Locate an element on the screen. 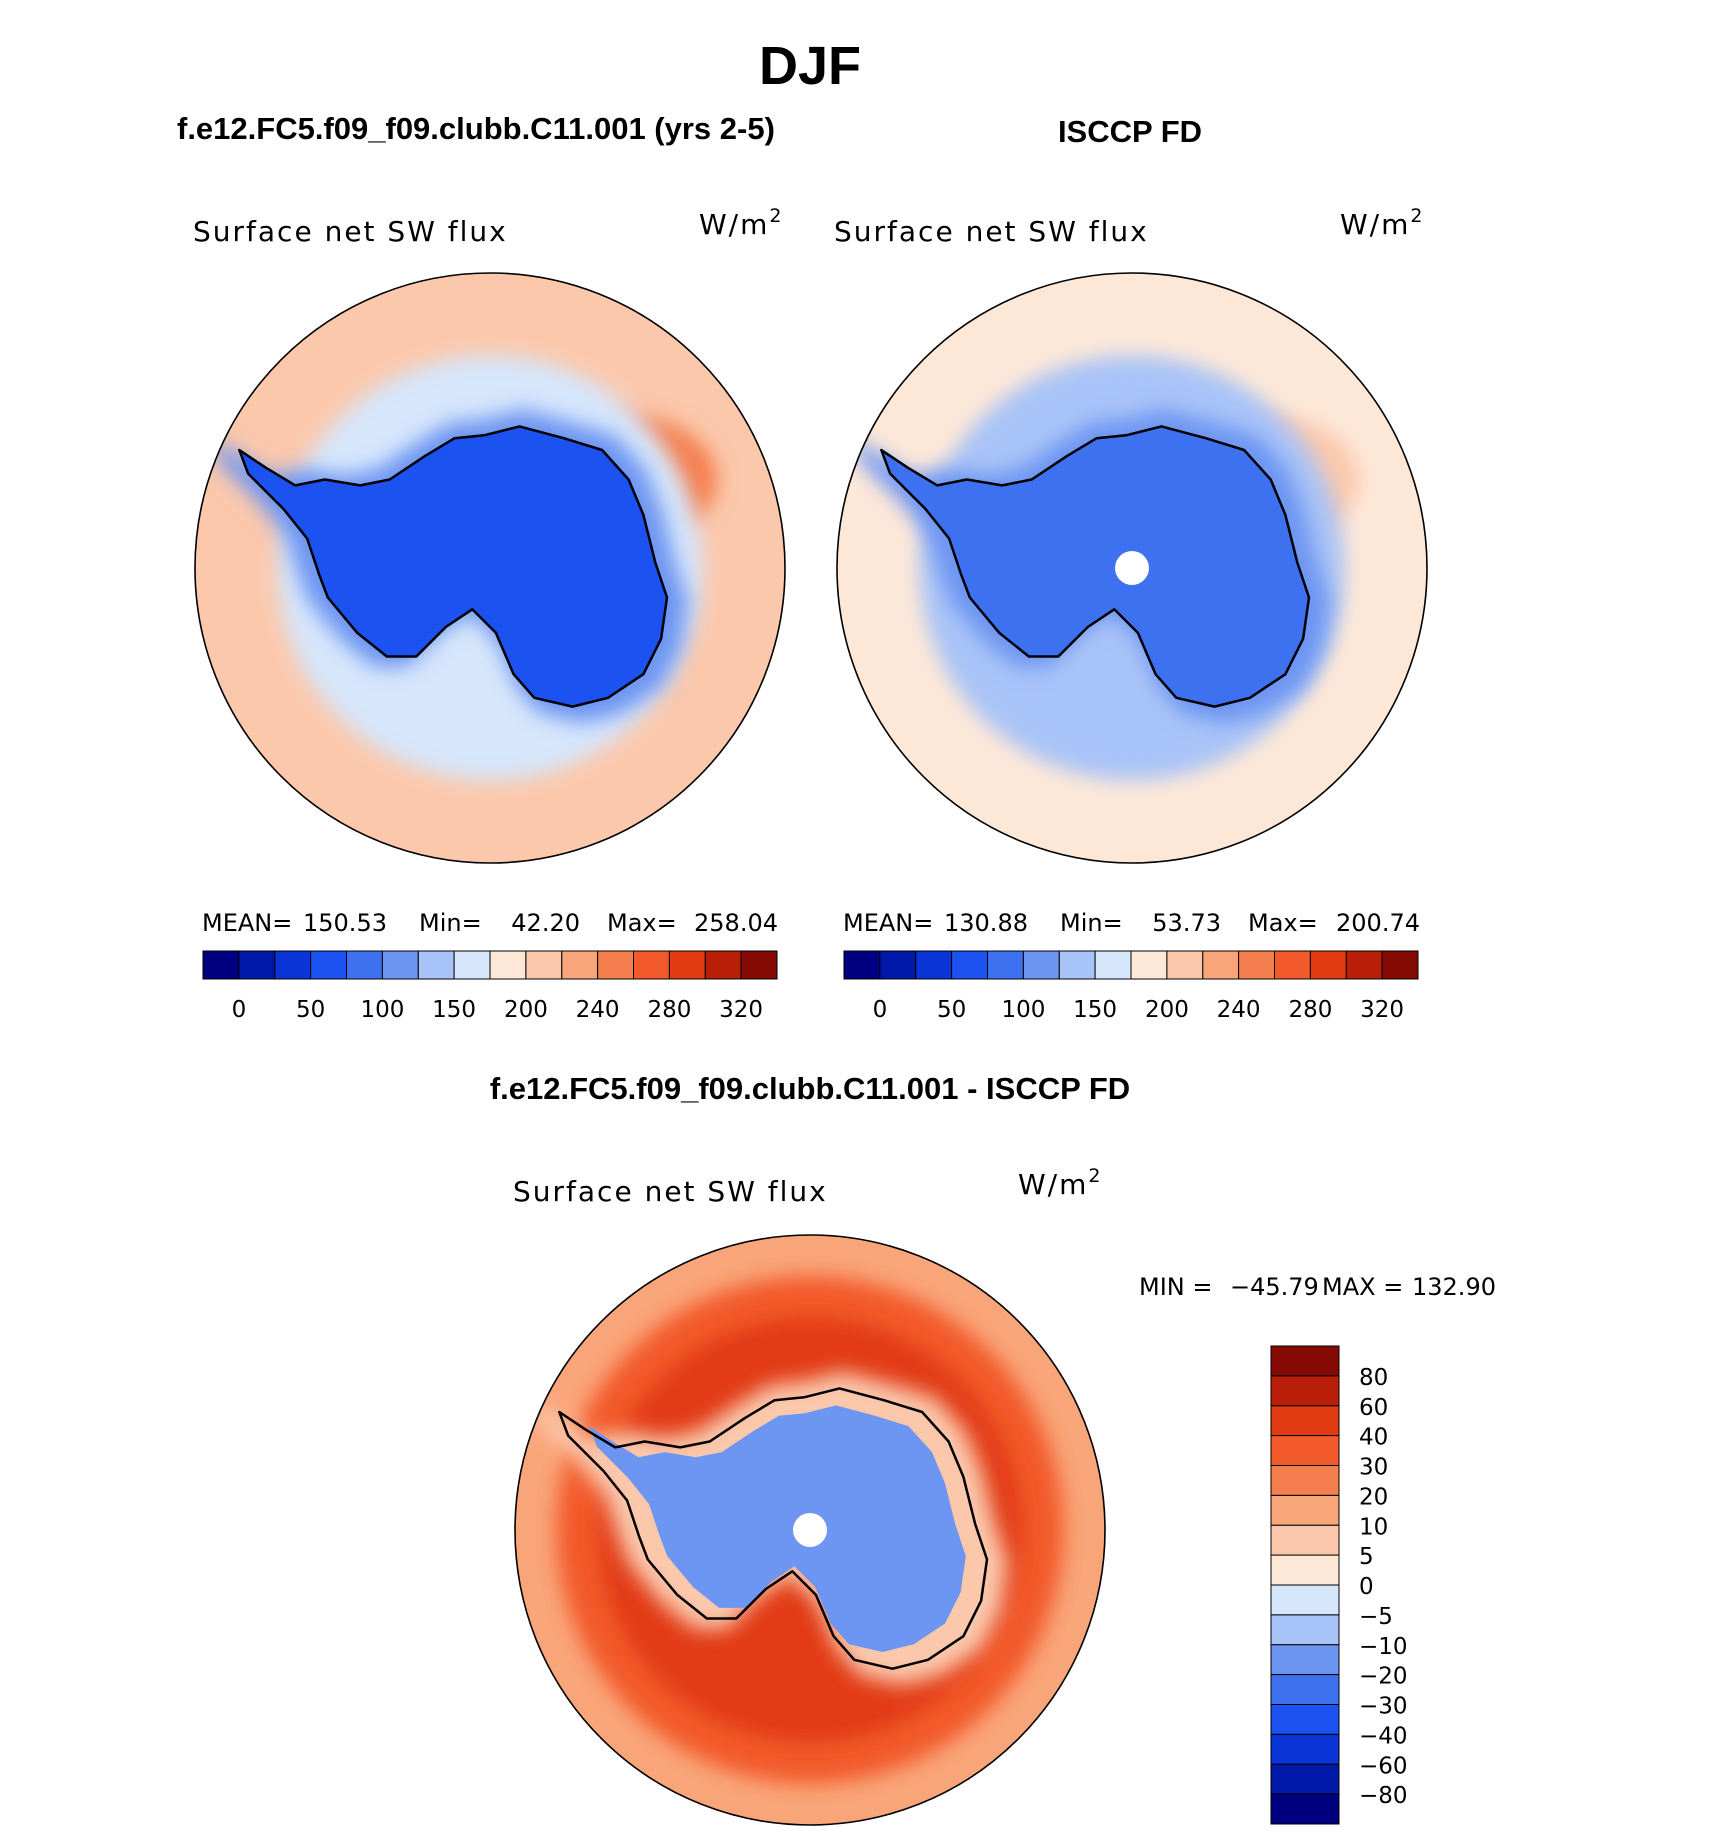 This screenshot has width=1710, height=1840. obs-units-label: W/m2 is located at coordinates (1382, 223).